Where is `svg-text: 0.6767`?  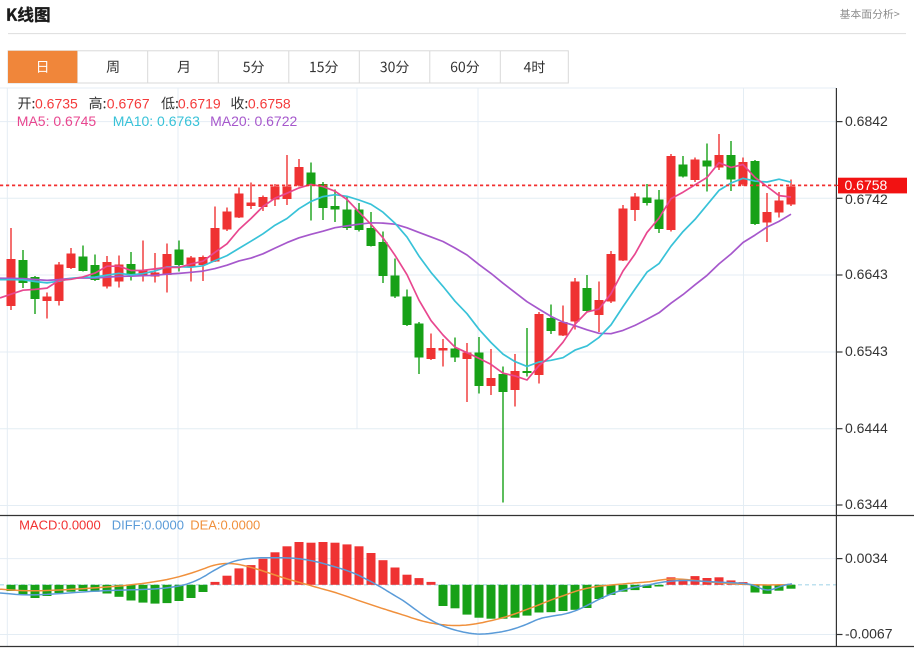
svg-text: 0.6767 is located at coordinates (128, 103).